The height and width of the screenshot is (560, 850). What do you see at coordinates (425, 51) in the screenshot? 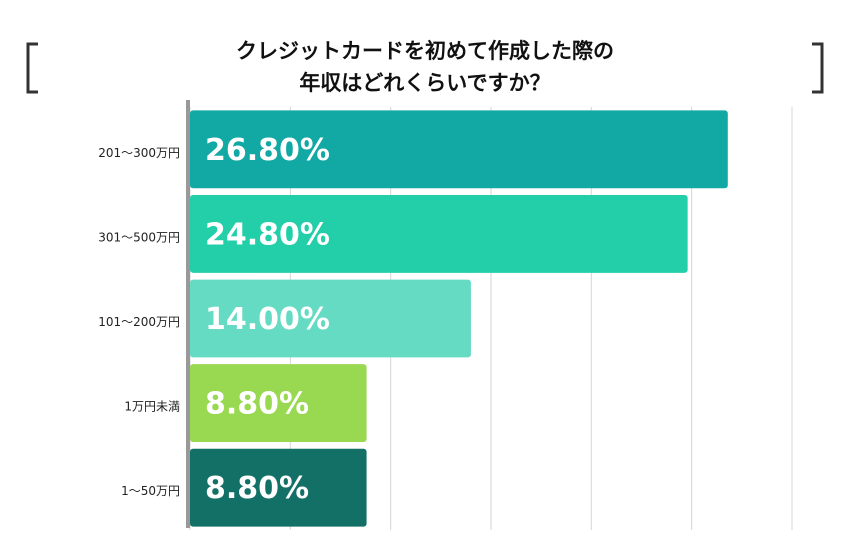
I see `chart-title: クレジットカードを初めて作成した際の` at bounding box center [425, 51].